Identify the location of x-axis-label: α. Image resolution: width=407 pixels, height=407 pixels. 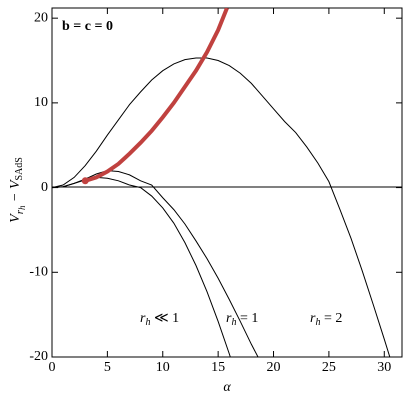
(227, 387).